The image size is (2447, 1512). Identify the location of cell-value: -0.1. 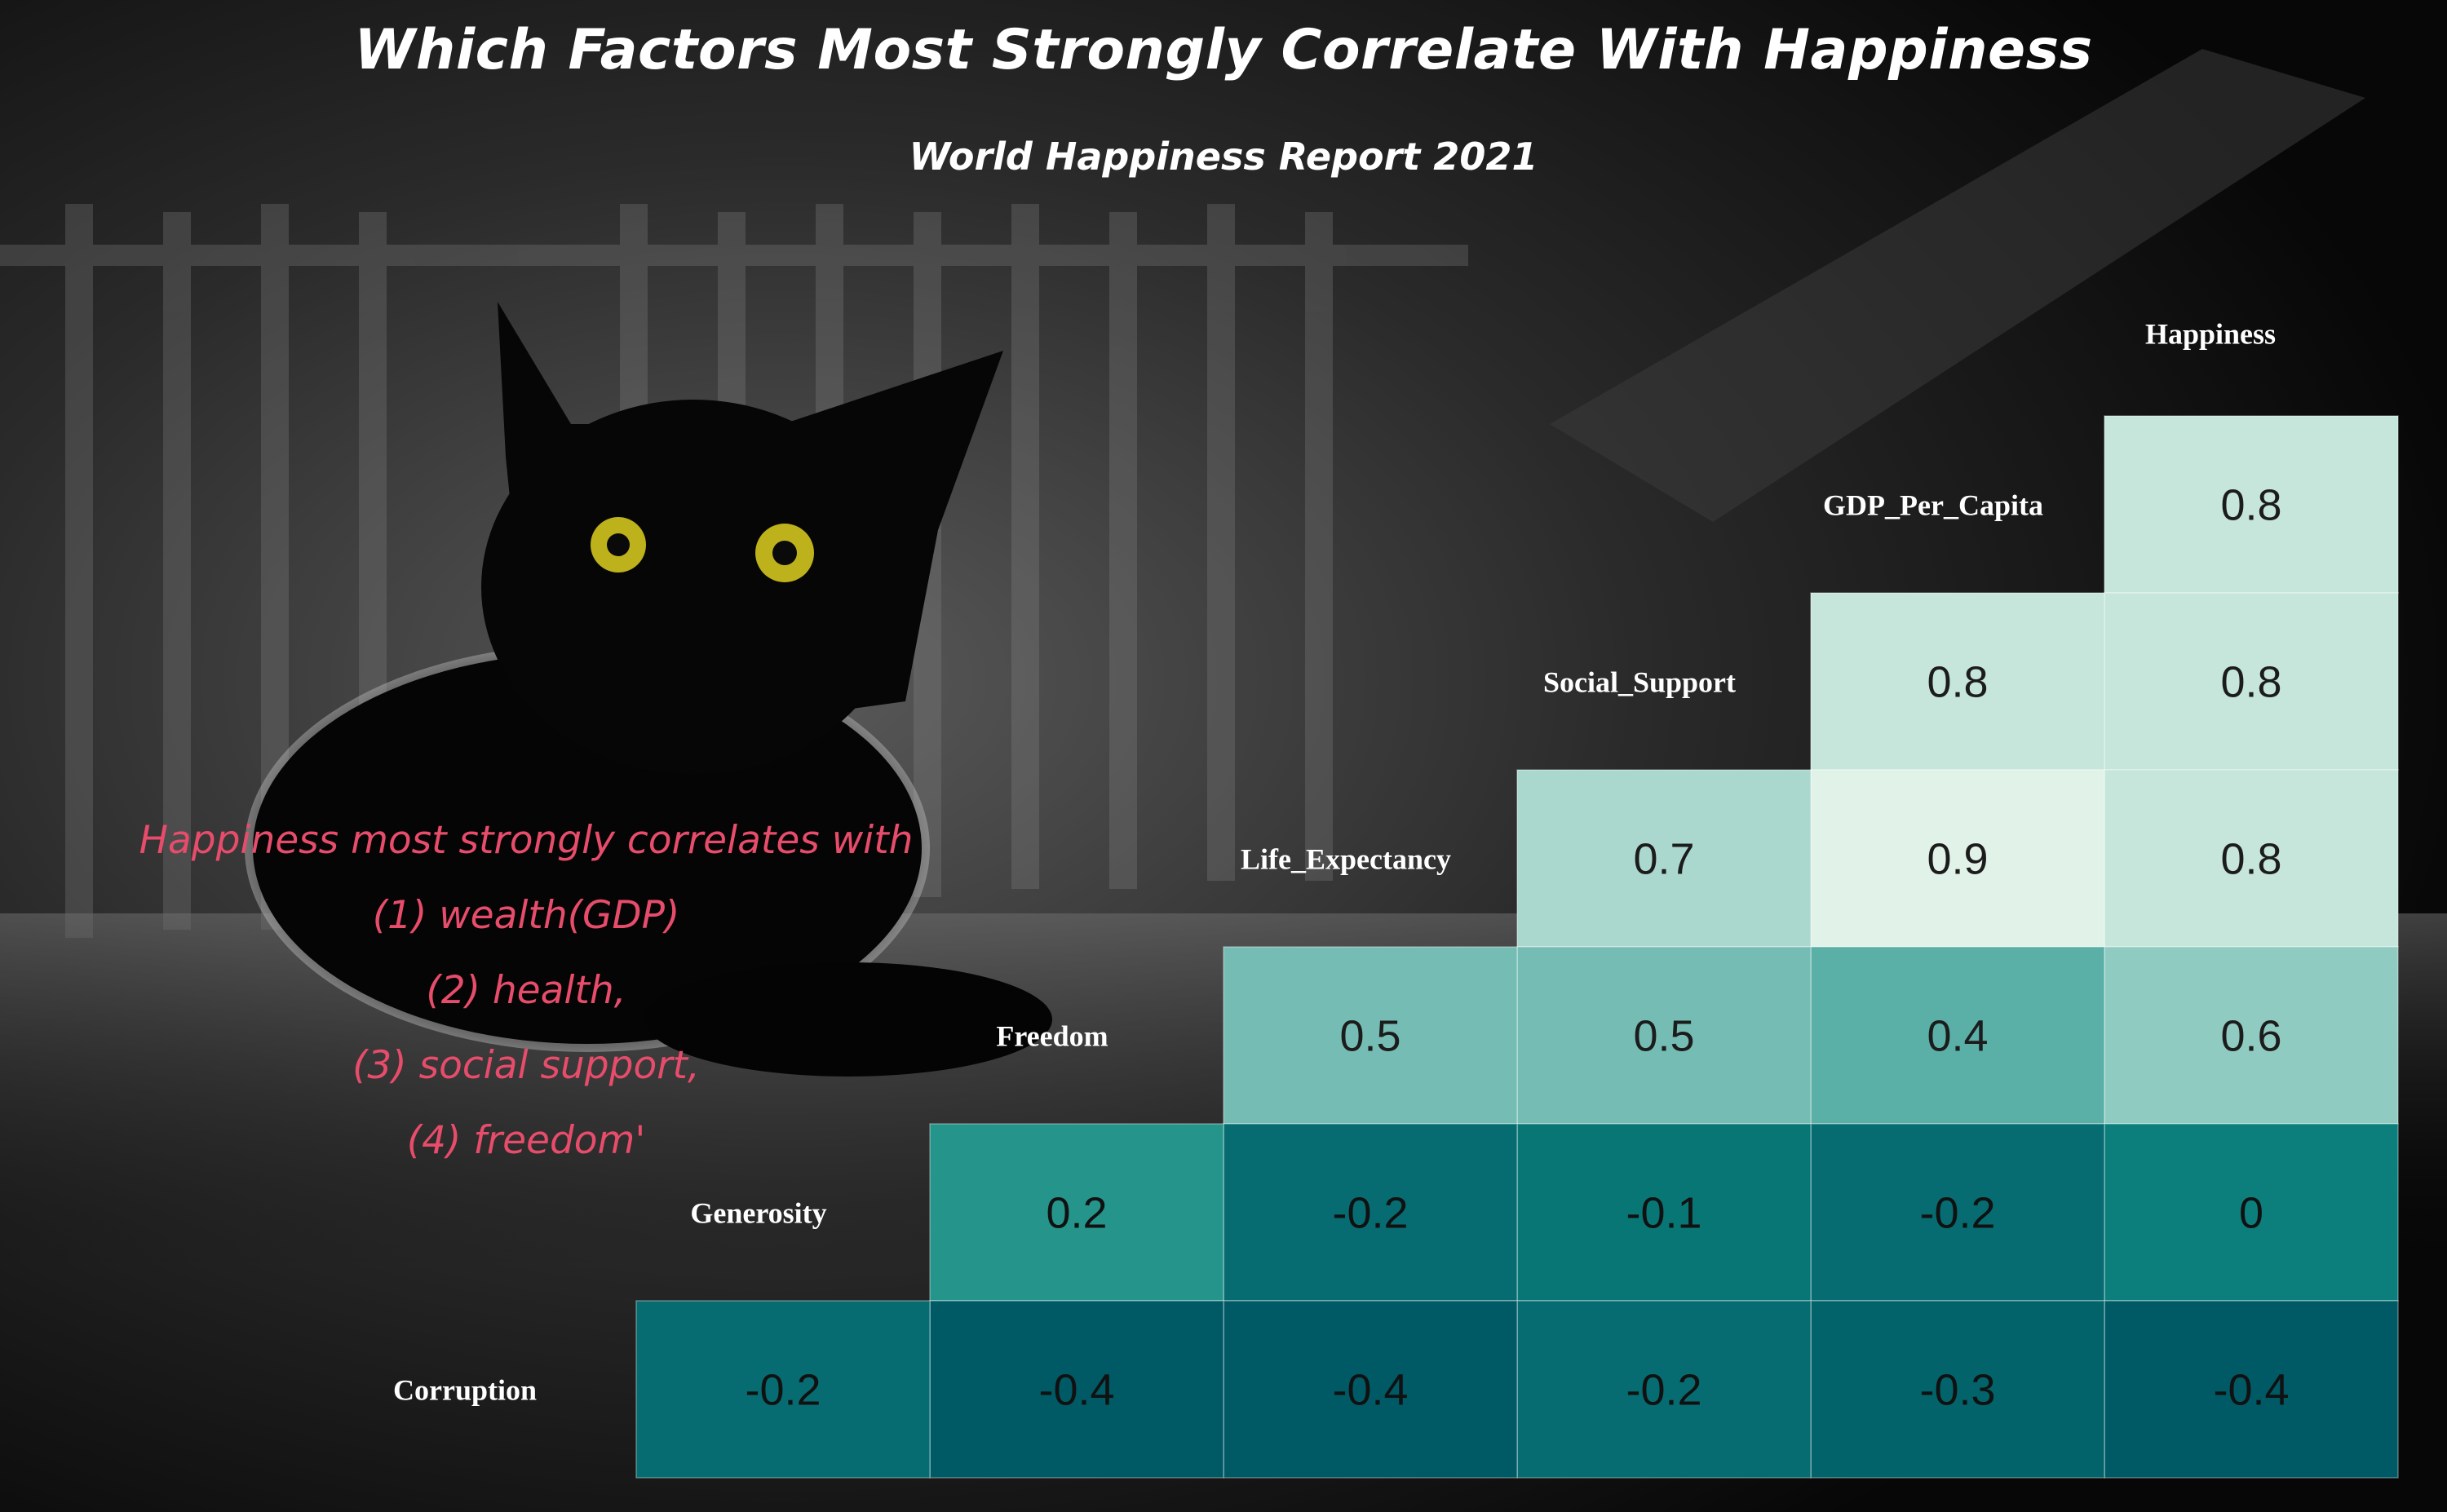
(1663, 1213).